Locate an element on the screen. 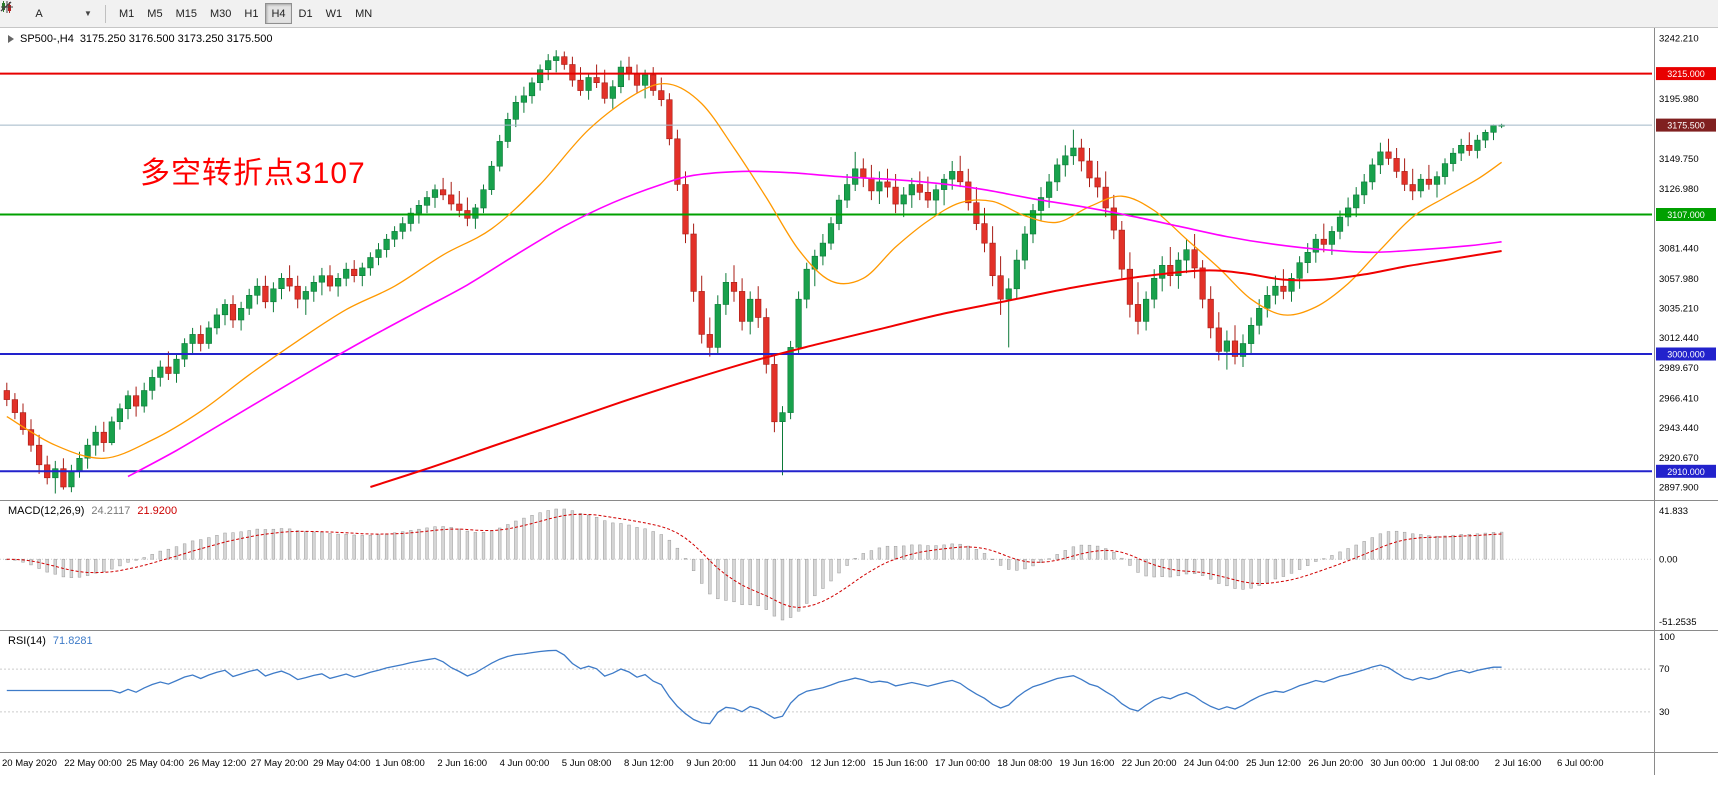  time-axis-label: 15 Jun 16:00 is located at coordinates (900, 763).